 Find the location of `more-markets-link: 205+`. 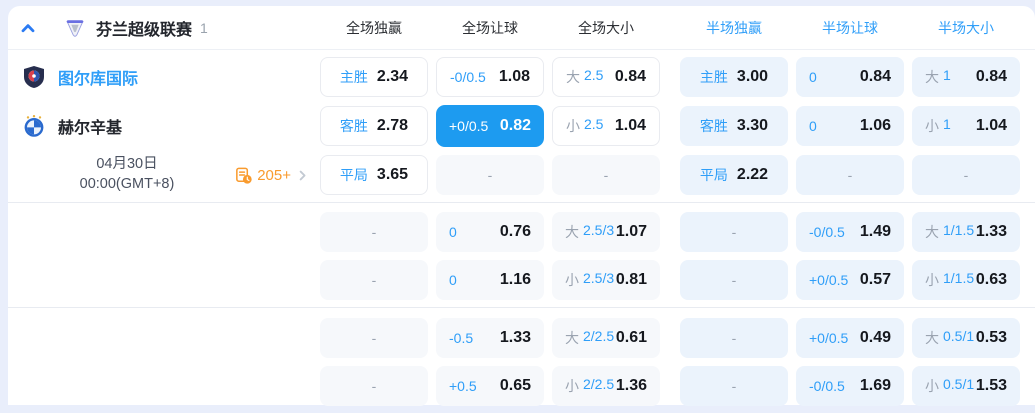

more-markets-link: 205+ is located at coordinates (272, 175).